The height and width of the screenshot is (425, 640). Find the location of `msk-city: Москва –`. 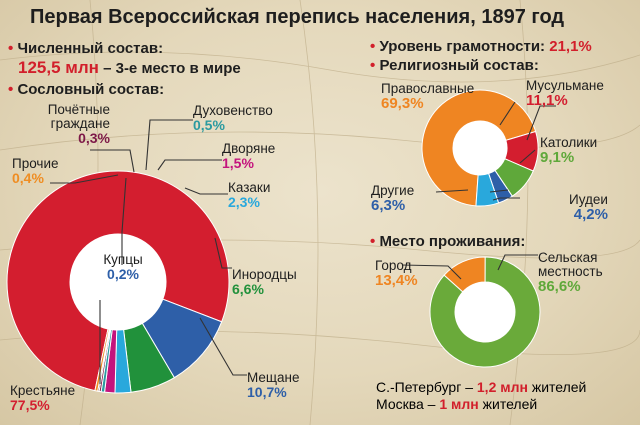

msk-city: Москва – is located at coordinates (408, 404).